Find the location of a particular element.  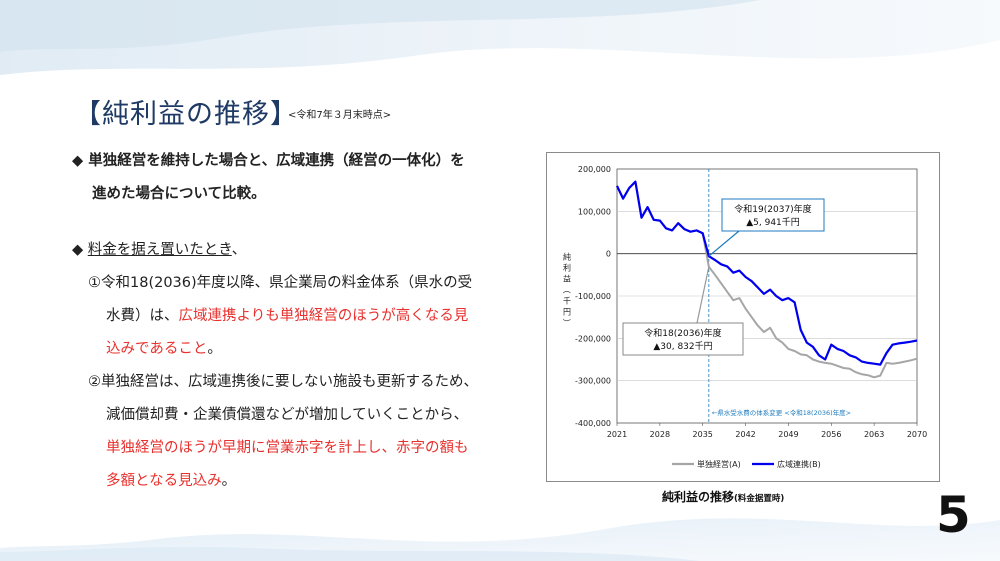

y-tick-label: -400,000 is located at coordinates (593, 423).